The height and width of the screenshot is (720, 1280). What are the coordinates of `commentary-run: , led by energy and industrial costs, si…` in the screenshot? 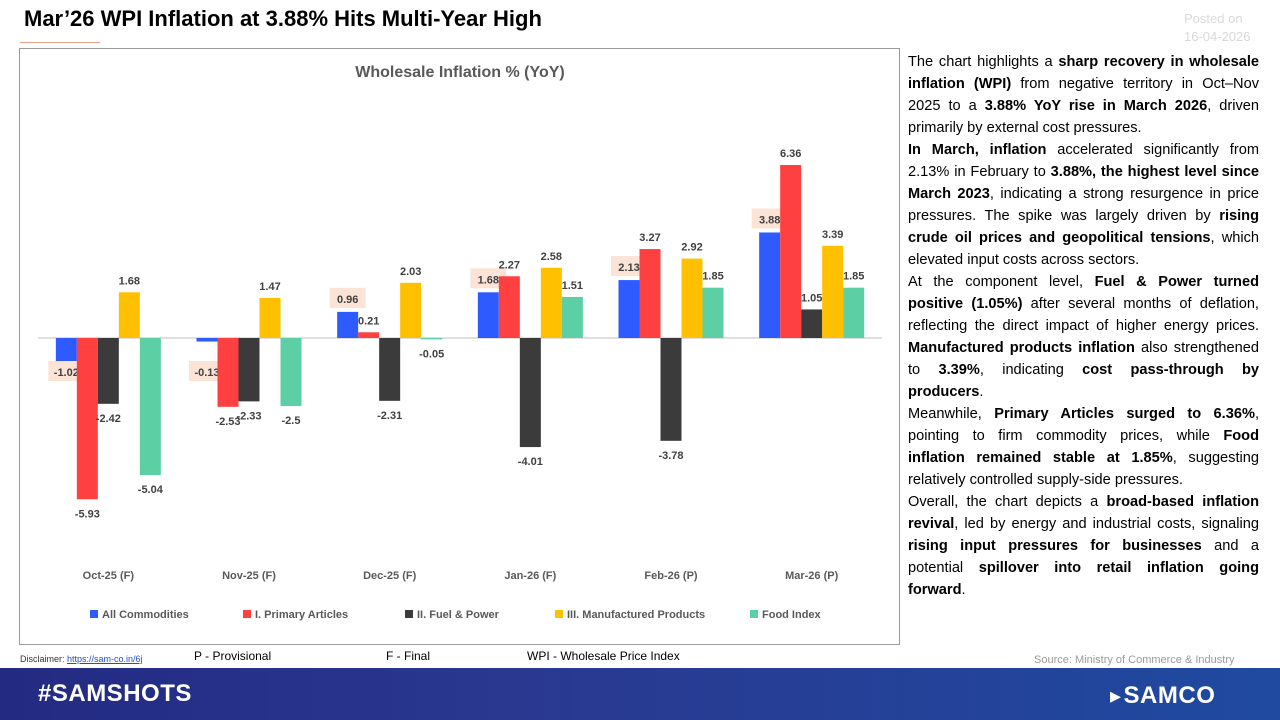 It's located at (1106, 524).